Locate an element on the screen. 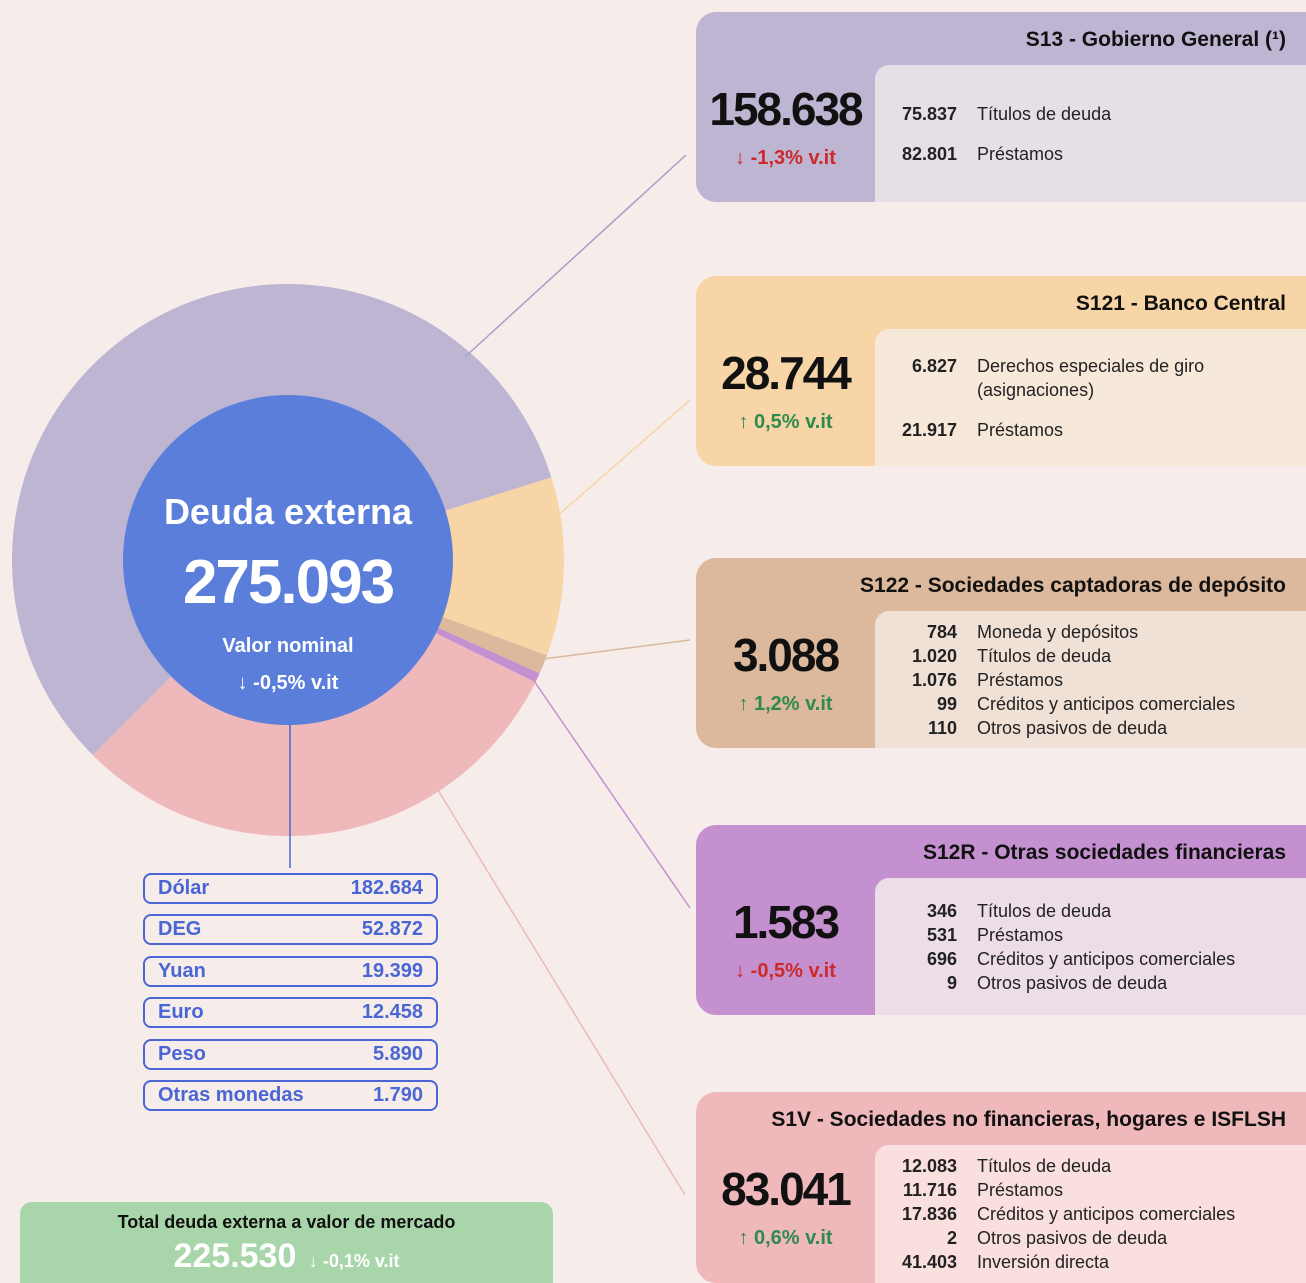 The height and width of the screenshot is (1283, 1306). breakdown-value: 1.020 is located at coordinates (934, 655).